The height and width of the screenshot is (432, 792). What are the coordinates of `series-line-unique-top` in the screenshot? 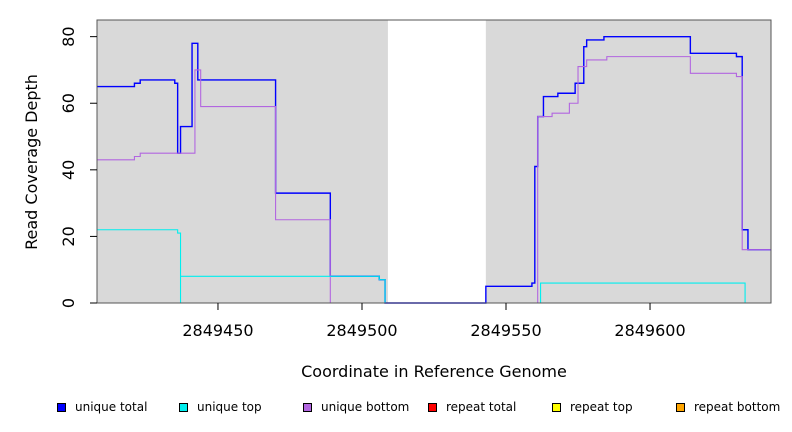 It's located at (434, 266).